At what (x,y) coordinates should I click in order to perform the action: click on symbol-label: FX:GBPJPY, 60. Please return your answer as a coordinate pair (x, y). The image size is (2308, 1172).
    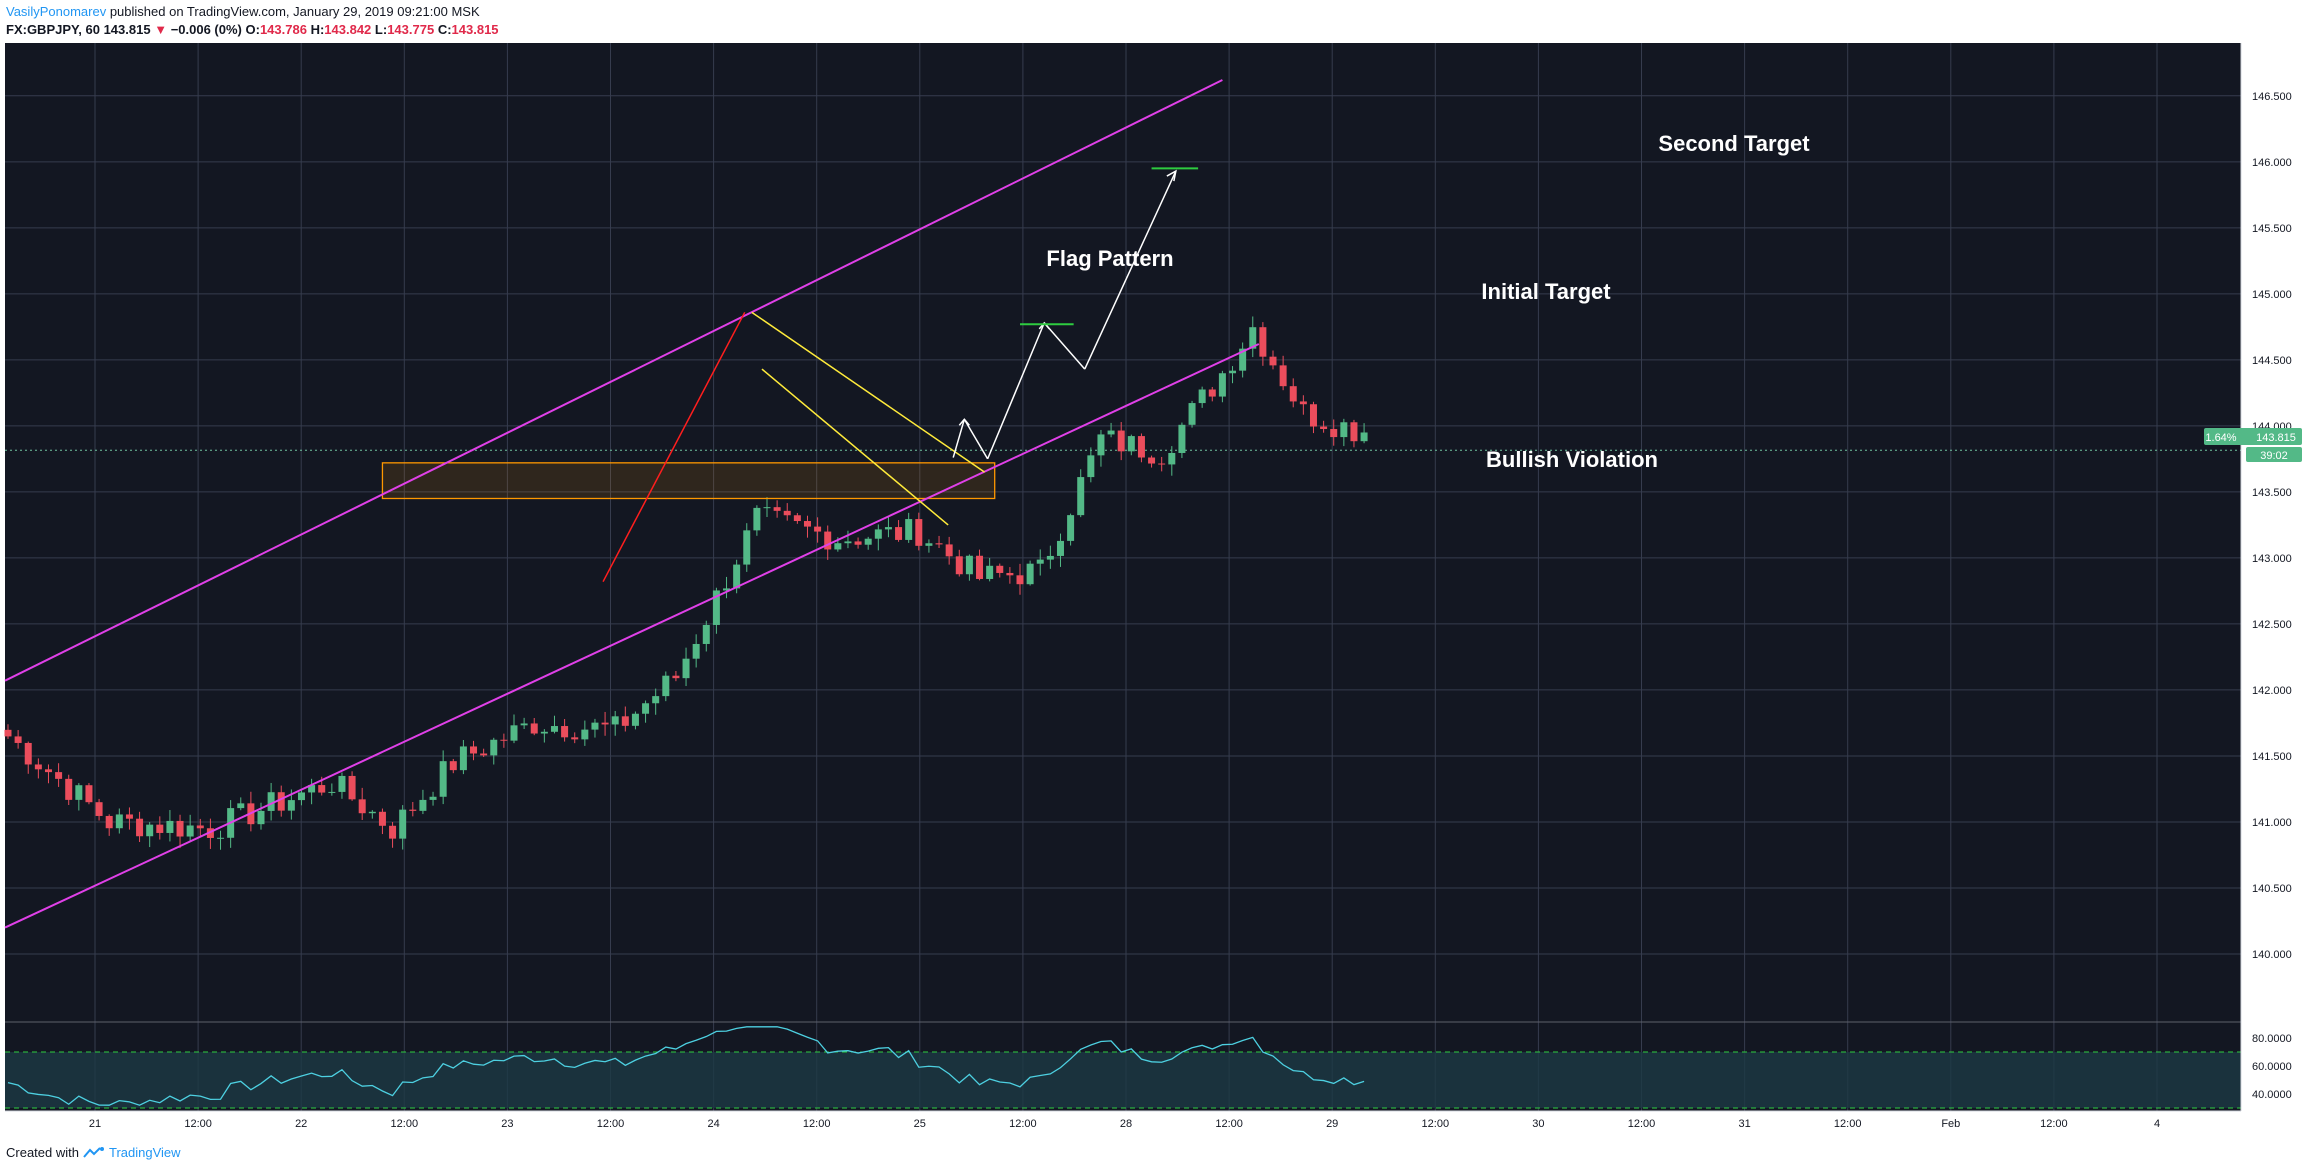
    Looking at the image, I should click on (53, 29).